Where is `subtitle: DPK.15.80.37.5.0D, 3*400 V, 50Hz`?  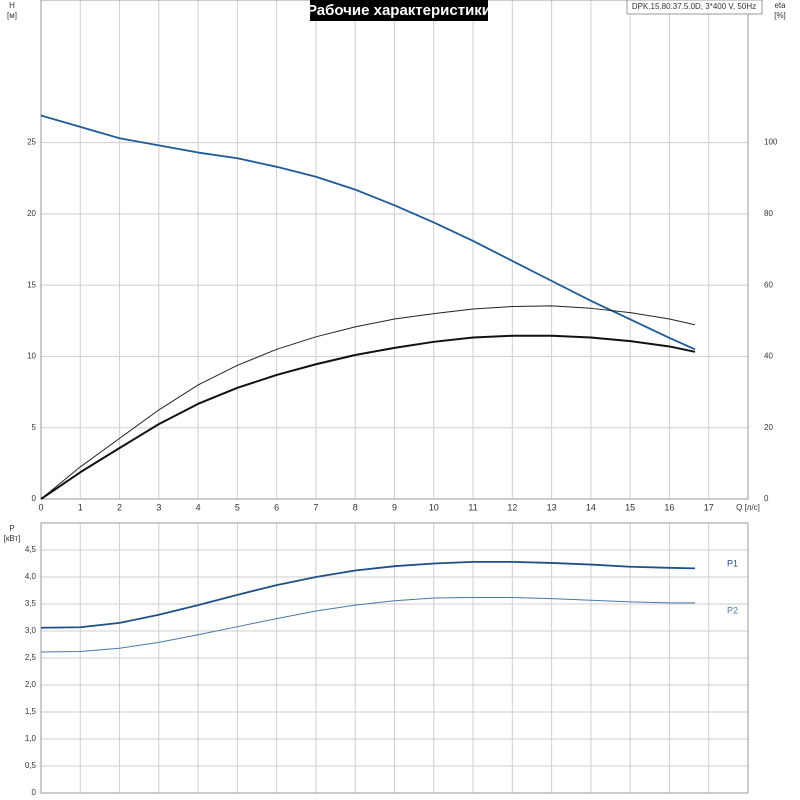 subtitle: DPK.15.80.37.5.0D, 3*400 V, 50Hz is located at coordinates (694, 6).